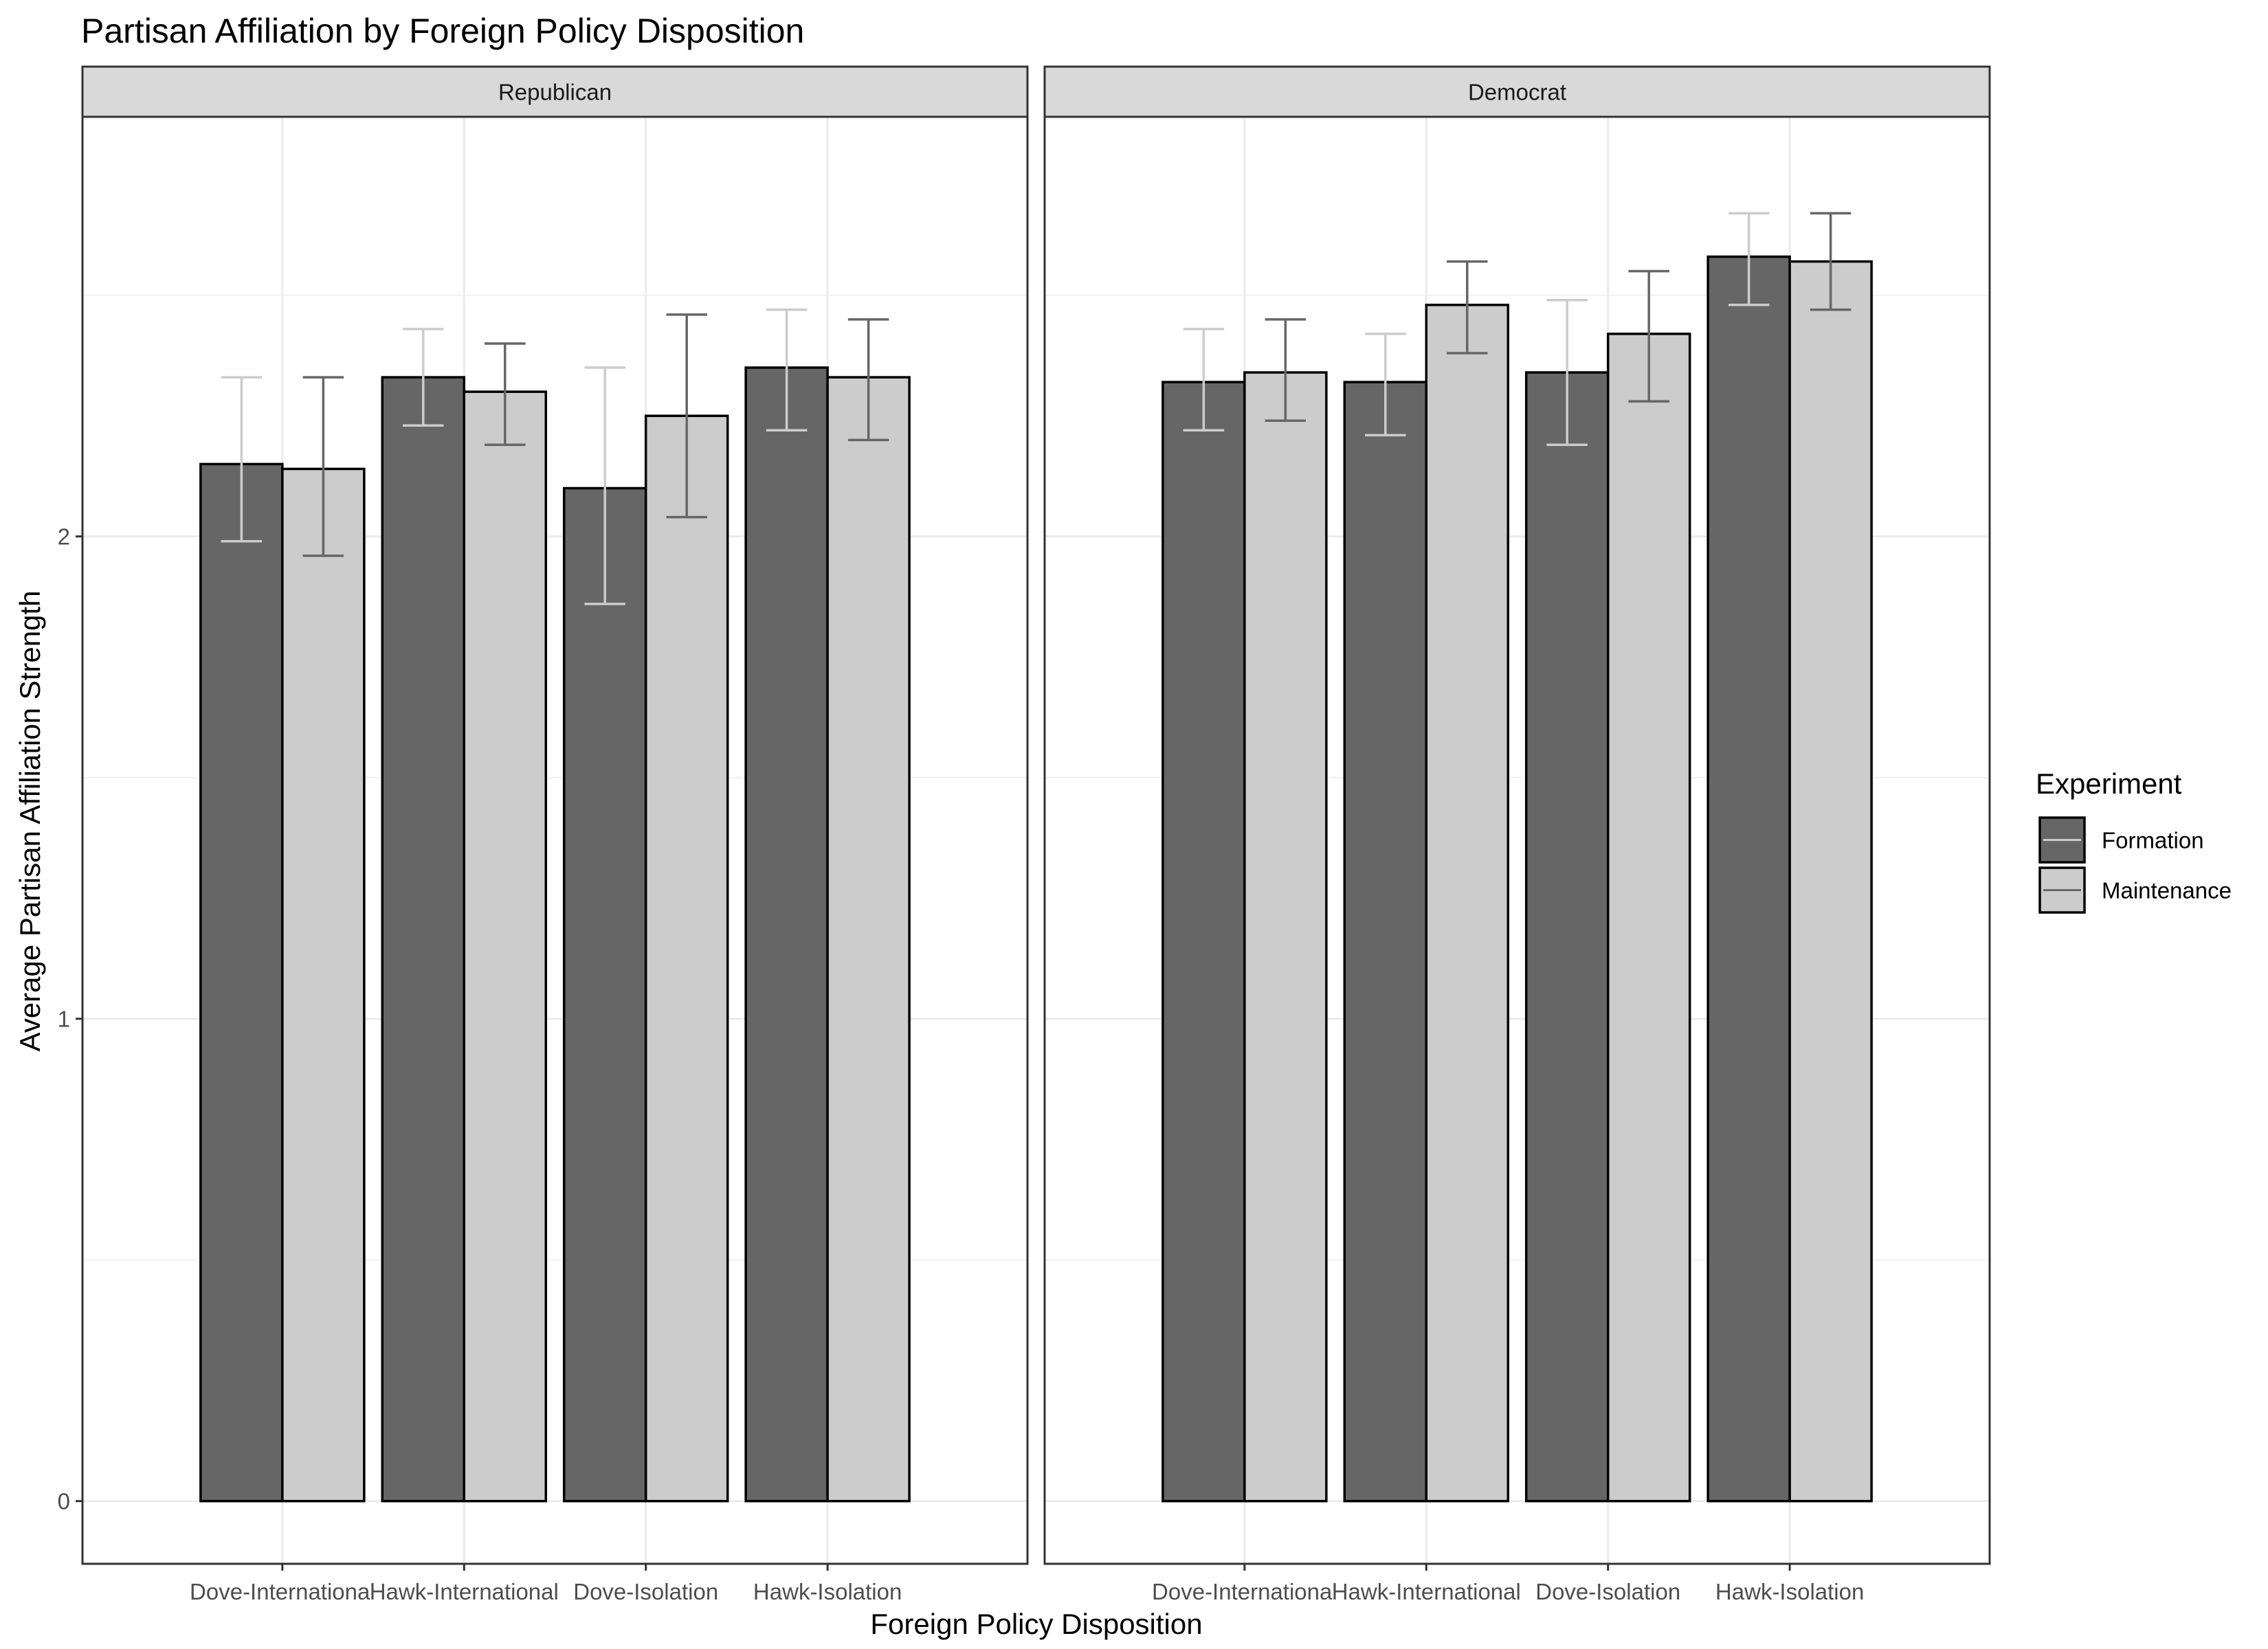 The width and height of the screenshot is (2268, 1649). I want to click on legend: Experiment Formation Maintenance, so click(2134, 840).